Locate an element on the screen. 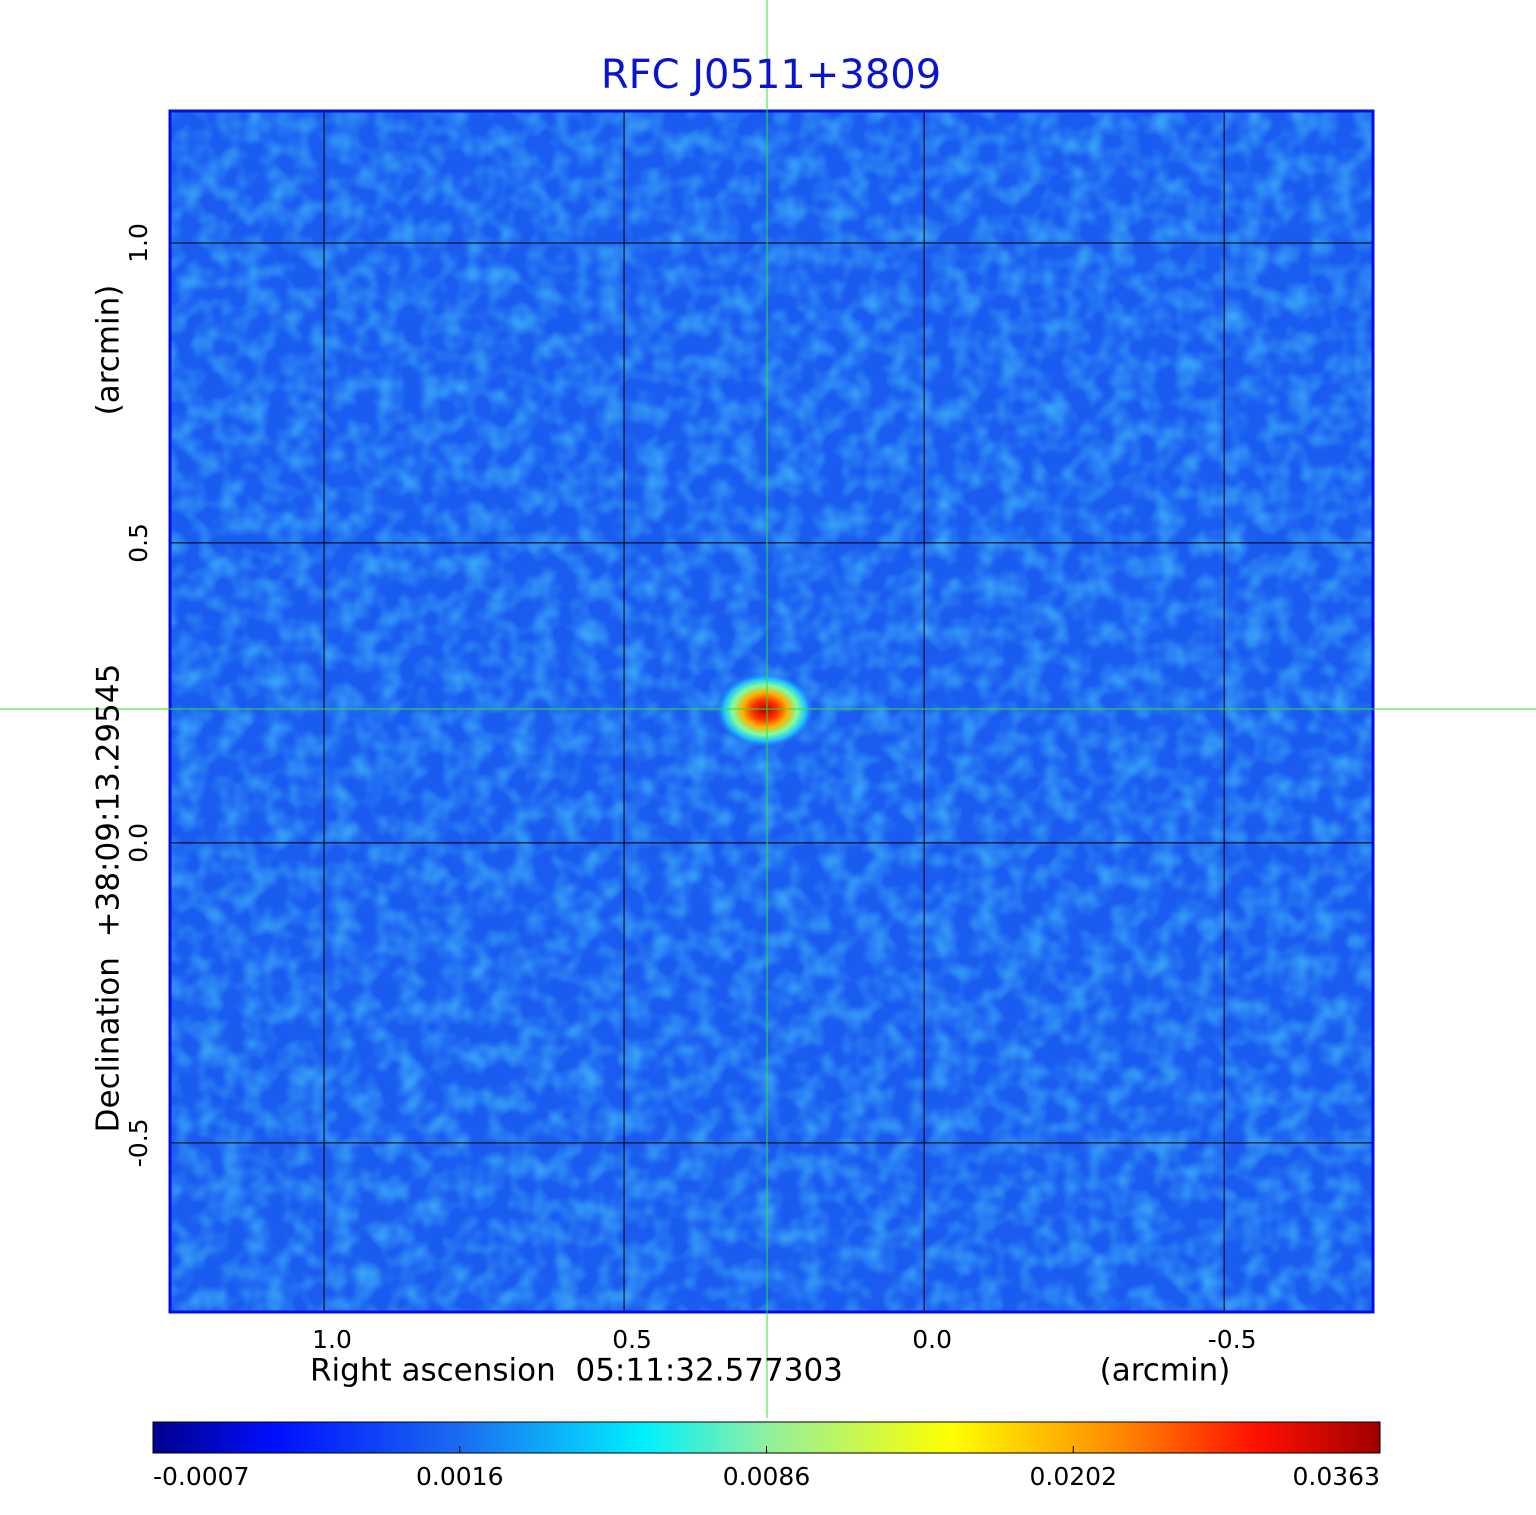 Image resolution: width=1536 pixels, height=1515 pixels. colorbar-tick-label: 0.0363 is located at coordinates (1336, 1476).